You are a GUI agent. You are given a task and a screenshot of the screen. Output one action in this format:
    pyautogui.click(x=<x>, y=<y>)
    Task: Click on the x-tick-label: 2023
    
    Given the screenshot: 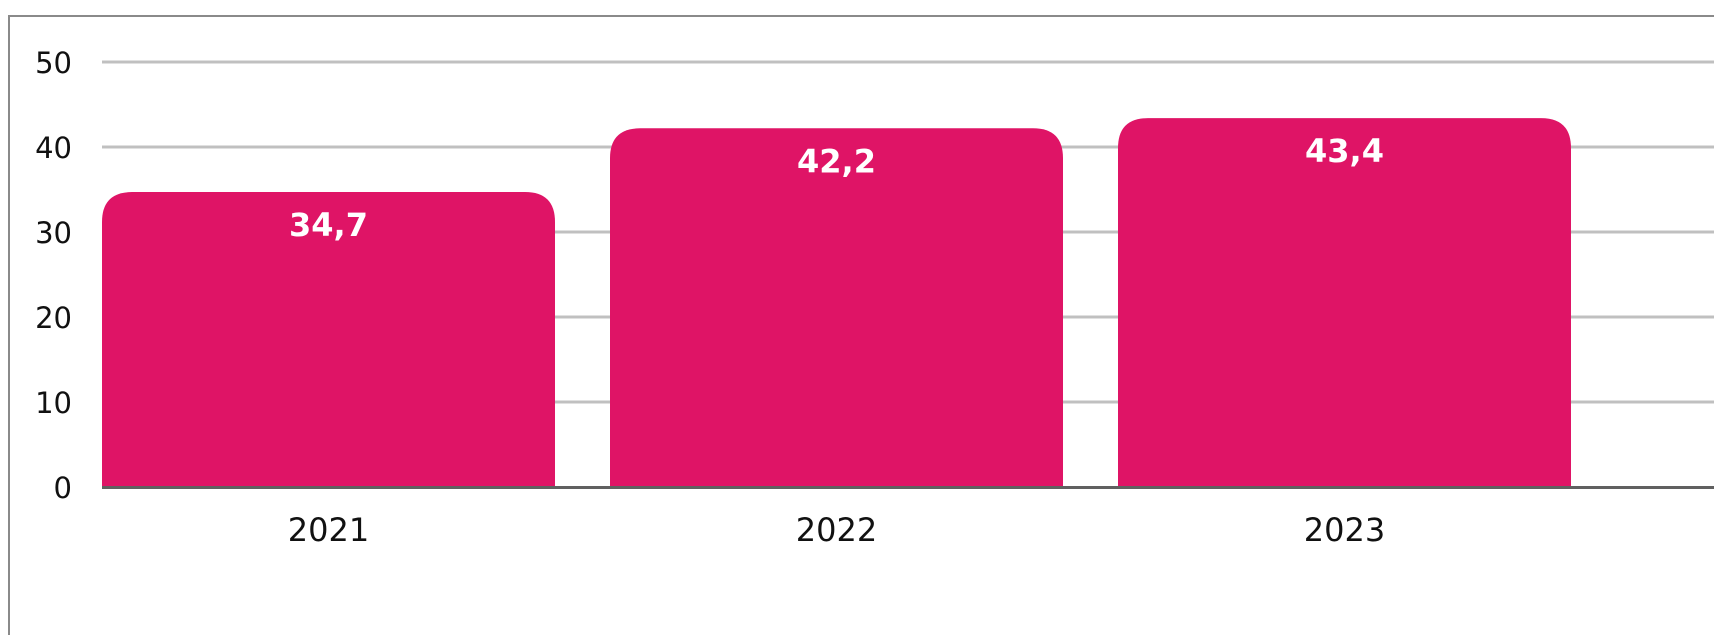 What is the action you would take?
    pyautogui.click(x=1344, y=530)
    